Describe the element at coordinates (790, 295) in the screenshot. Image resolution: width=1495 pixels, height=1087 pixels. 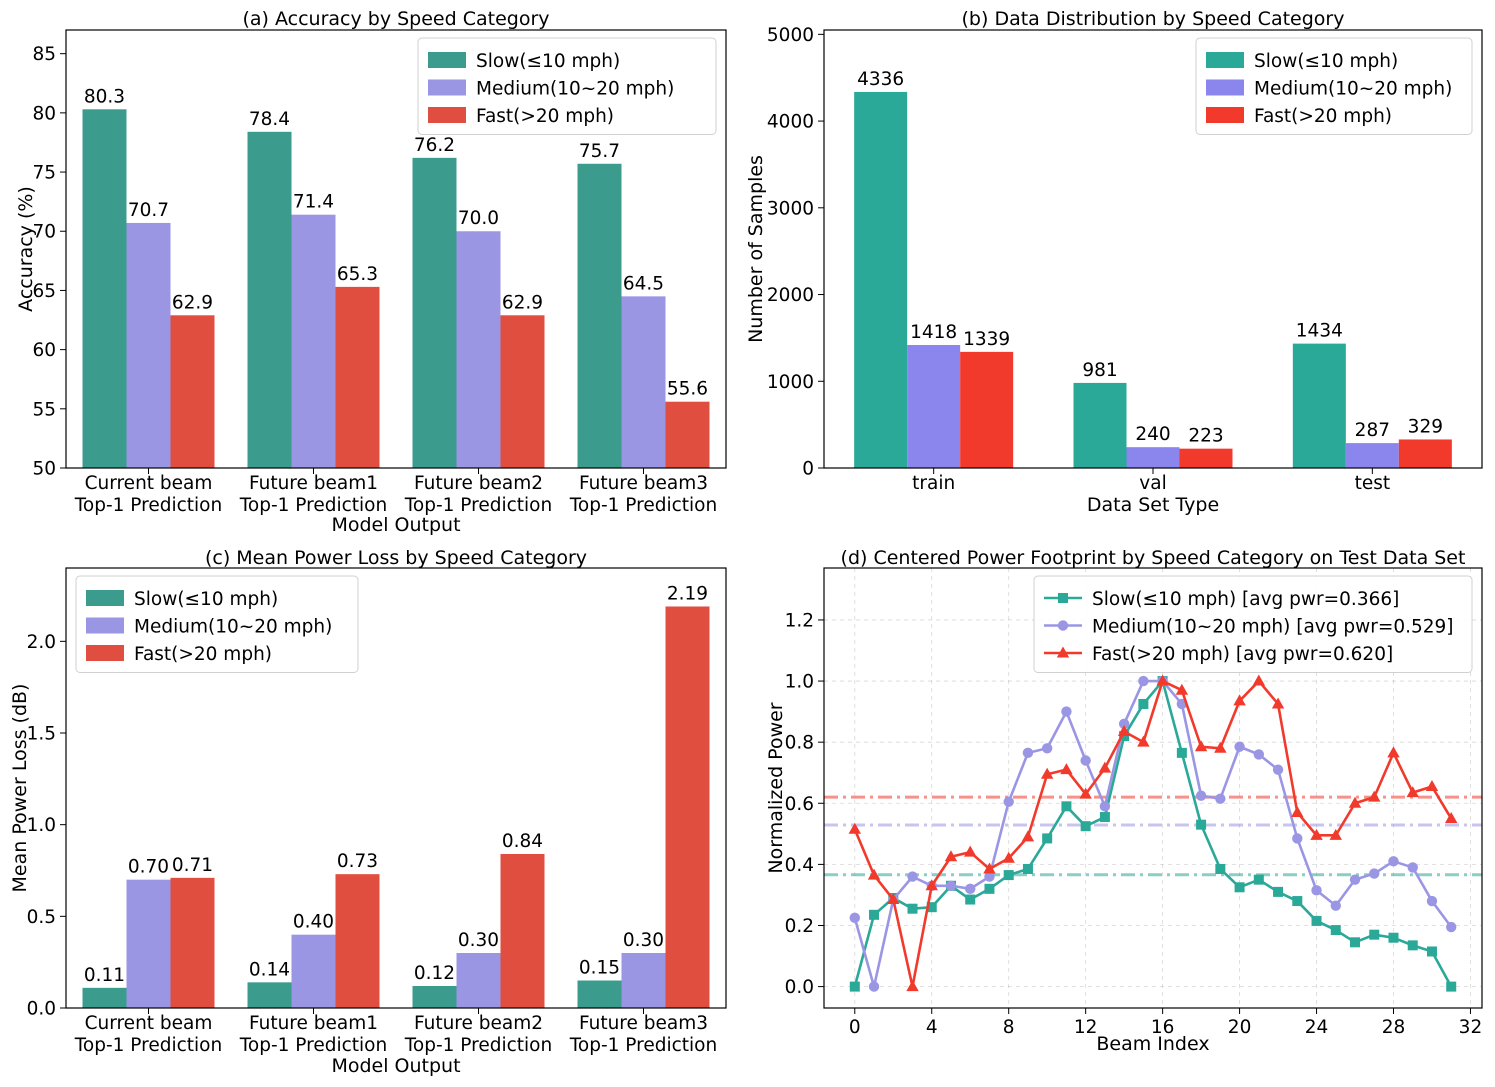
I see `panel-b-ytick-label: 2000` at that location.